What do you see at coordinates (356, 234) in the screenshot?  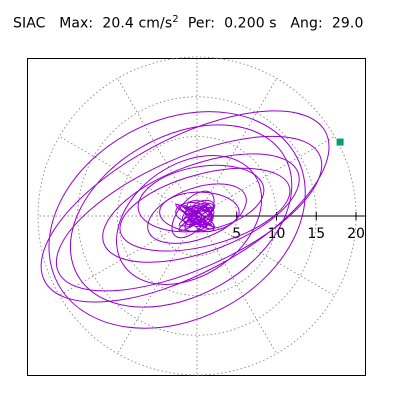 I see `radial-tick-label-20: 20` at bounding box center [356, 234].